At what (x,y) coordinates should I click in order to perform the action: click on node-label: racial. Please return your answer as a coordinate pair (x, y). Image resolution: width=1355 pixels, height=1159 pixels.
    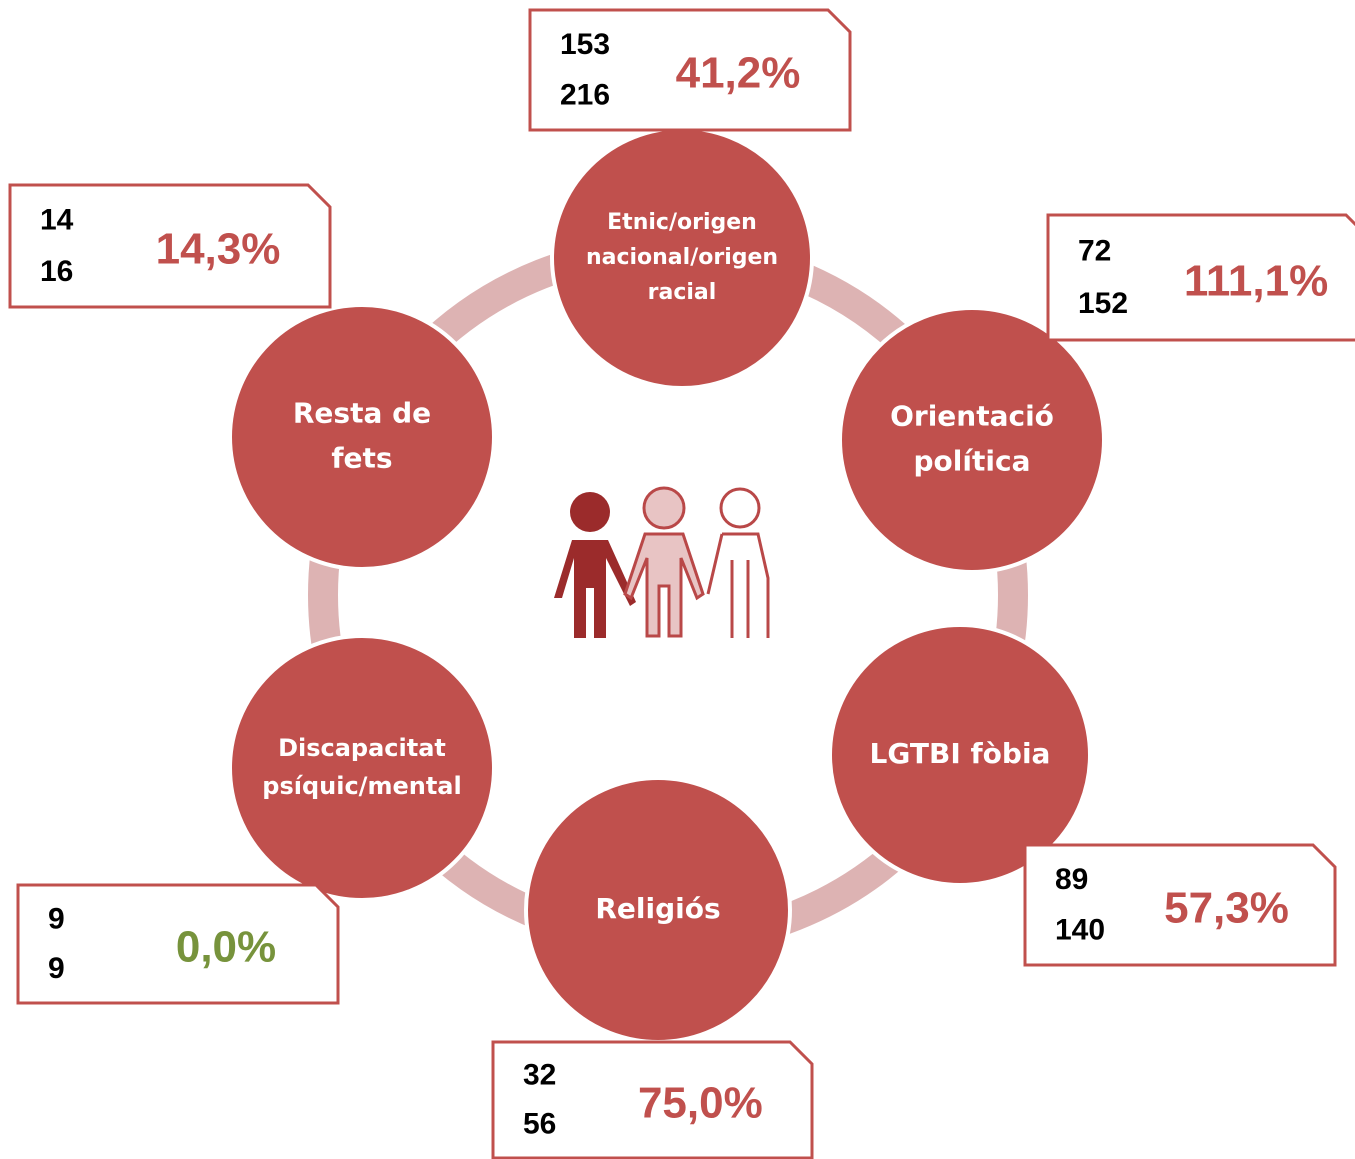
    Looking at the image, I should click on (682, 292).